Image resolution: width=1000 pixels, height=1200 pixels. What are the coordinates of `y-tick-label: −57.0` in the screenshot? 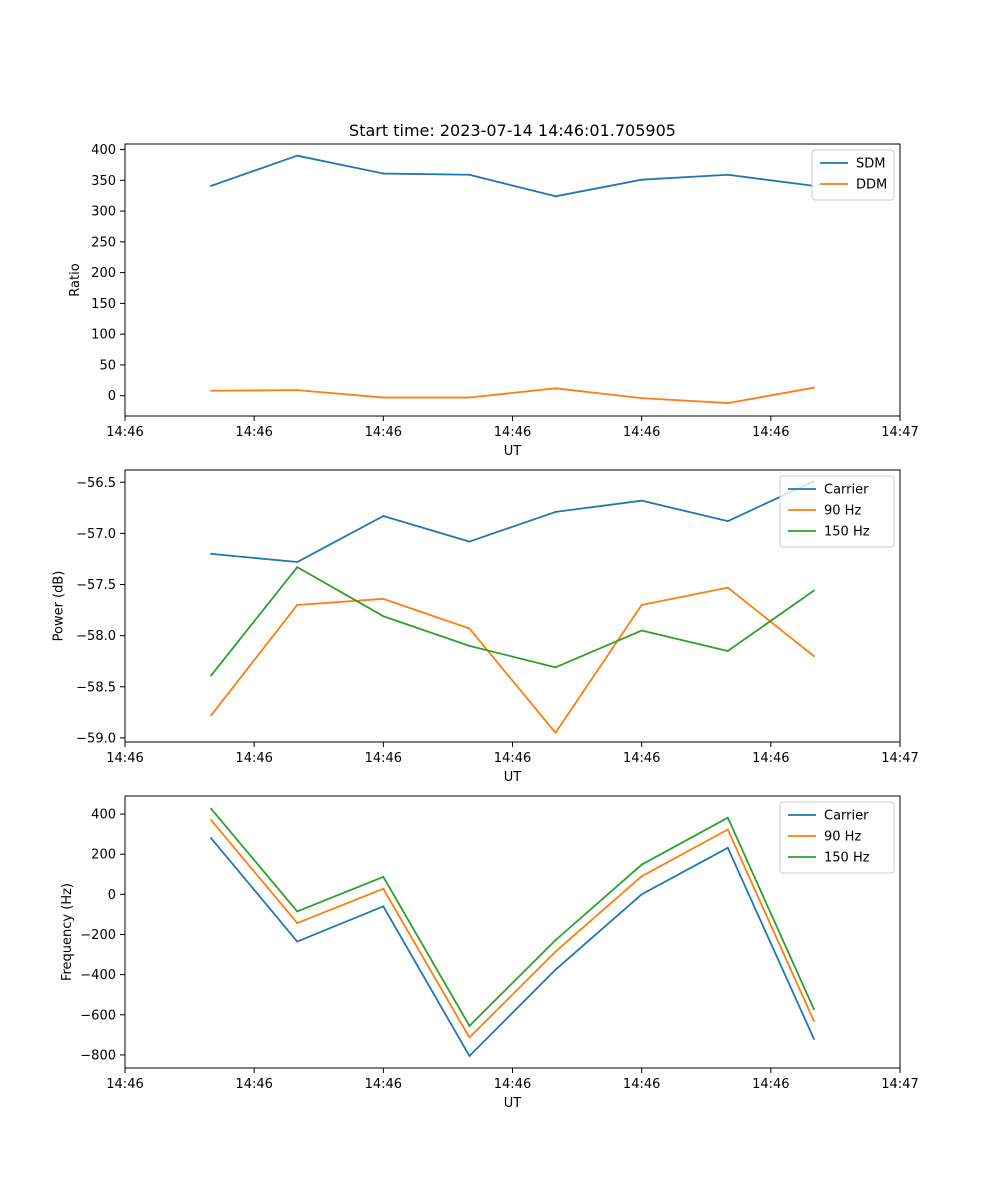 It's located at (96, 534).